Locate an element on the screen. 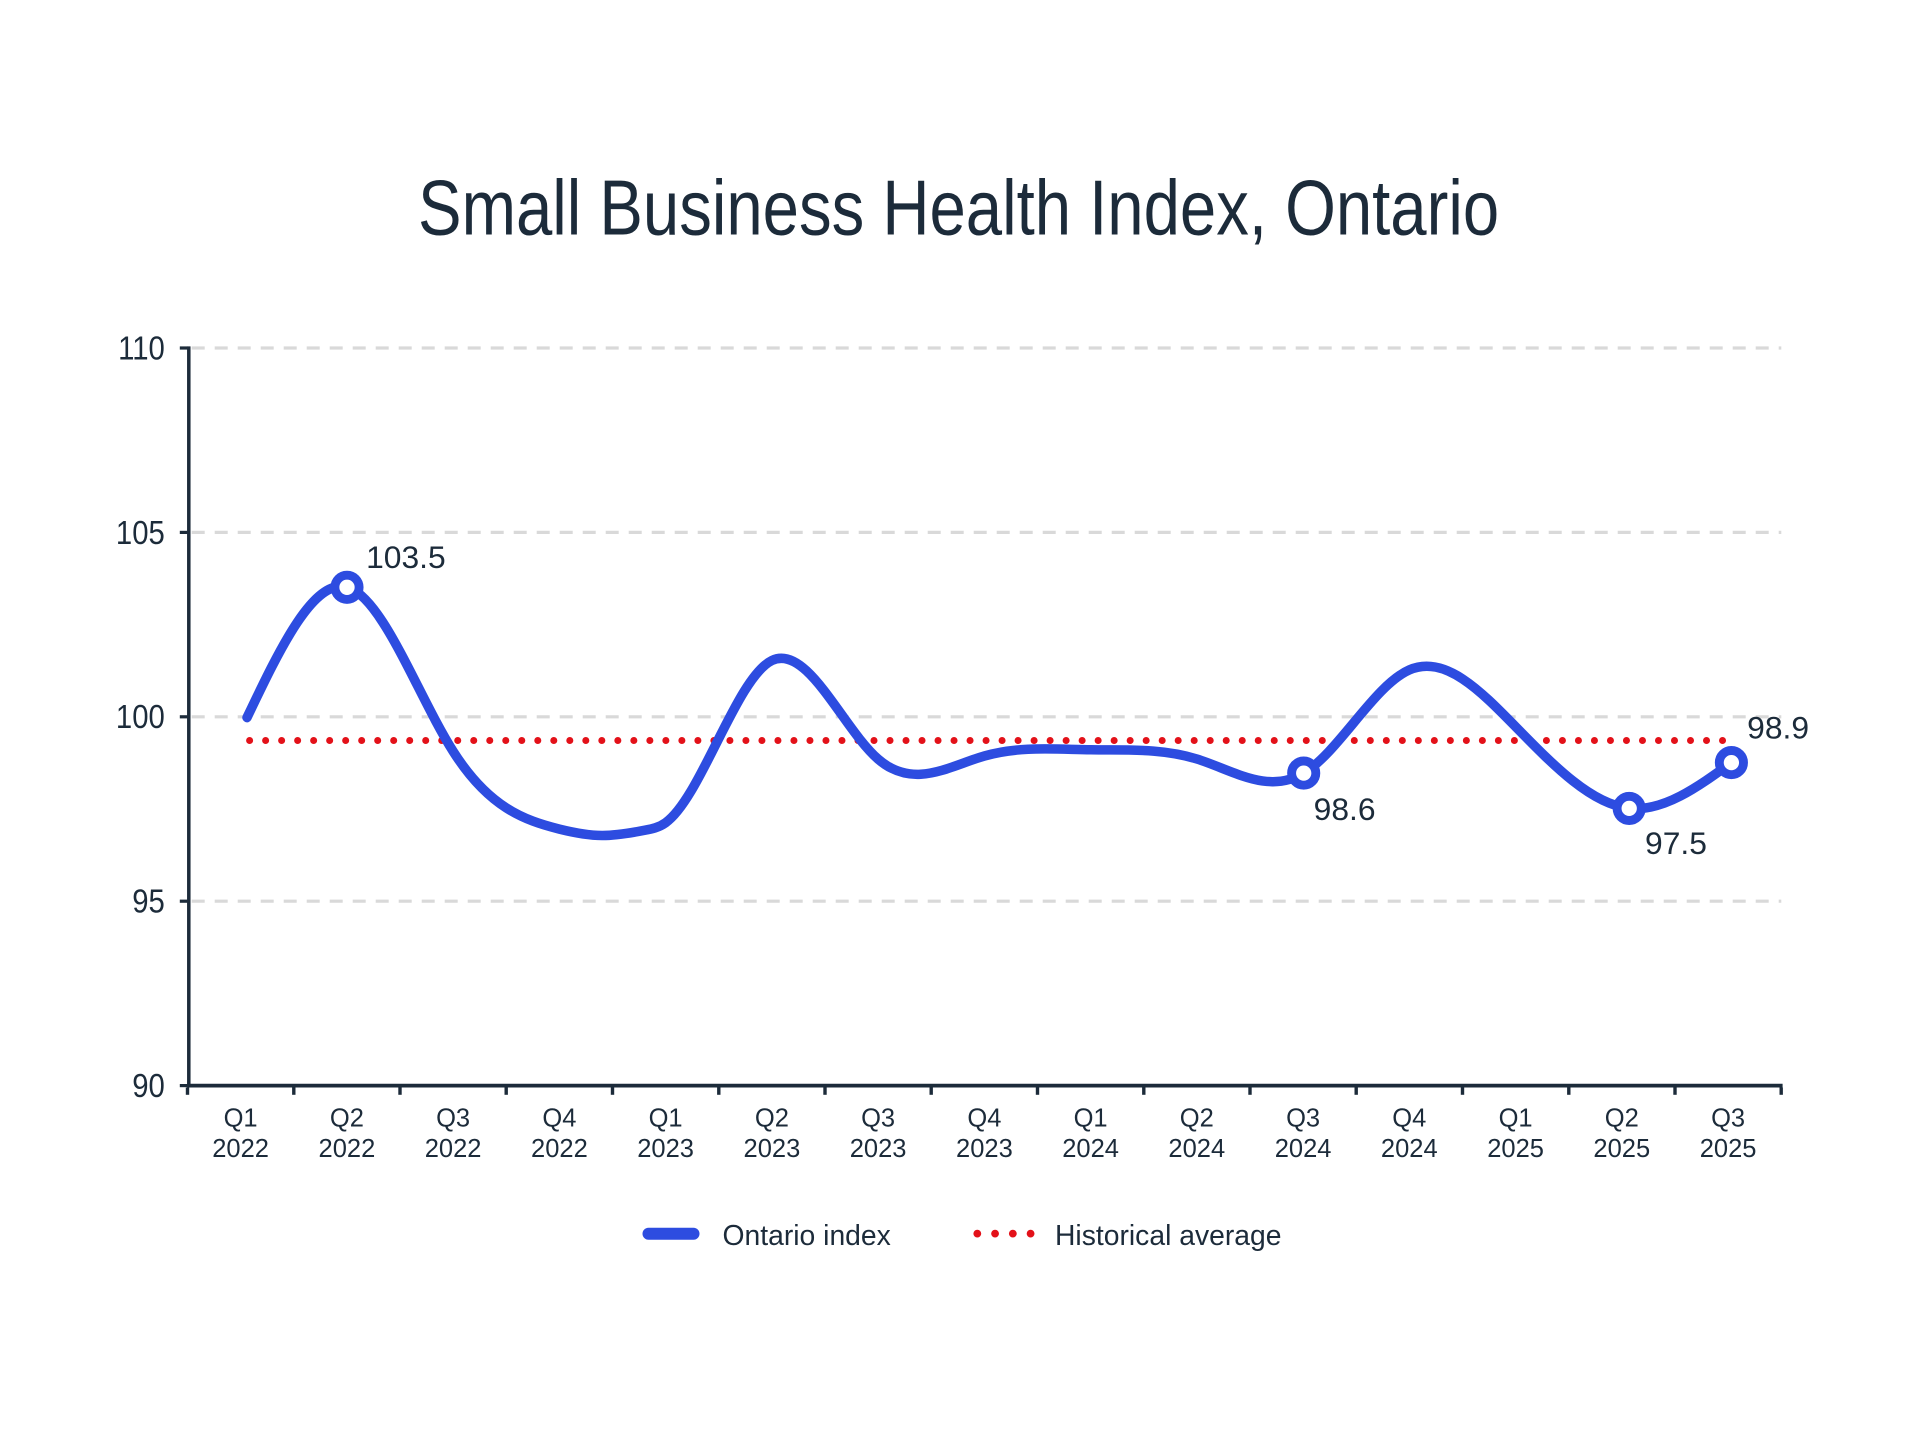  svg-text: 110 is located at coordinates (141, 348).